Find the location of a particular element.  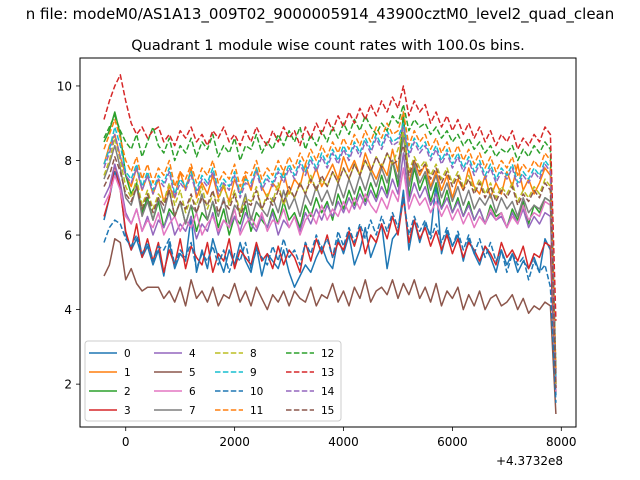

legend-label-7: 7 is located at coordinates (192, 411).